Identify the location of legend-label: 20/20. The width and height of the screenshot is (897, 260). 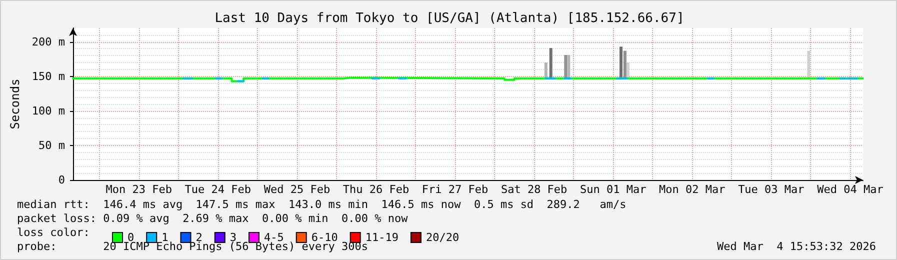
(443, 237).